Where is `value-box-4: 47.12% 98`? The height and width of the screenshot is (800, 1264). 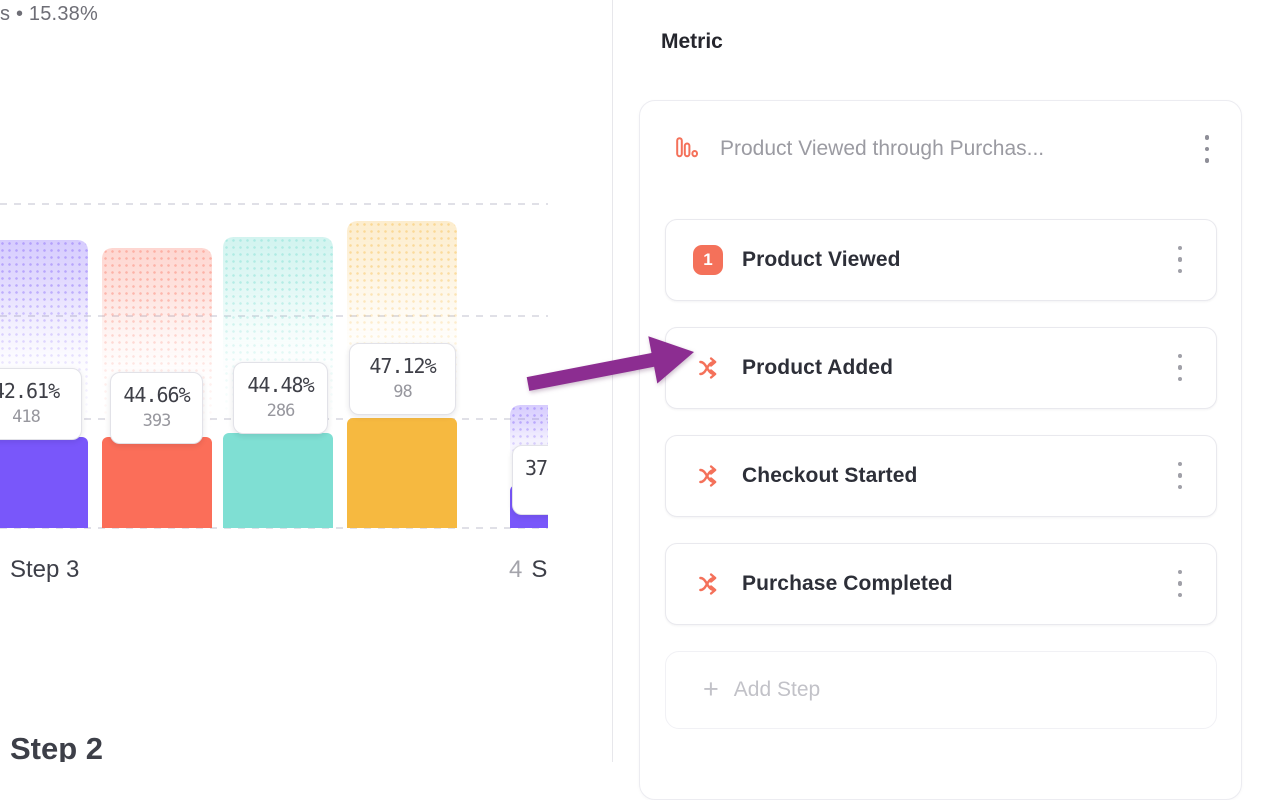
value-box-4: 47.12% 98 is located at coordinates (402, 379).